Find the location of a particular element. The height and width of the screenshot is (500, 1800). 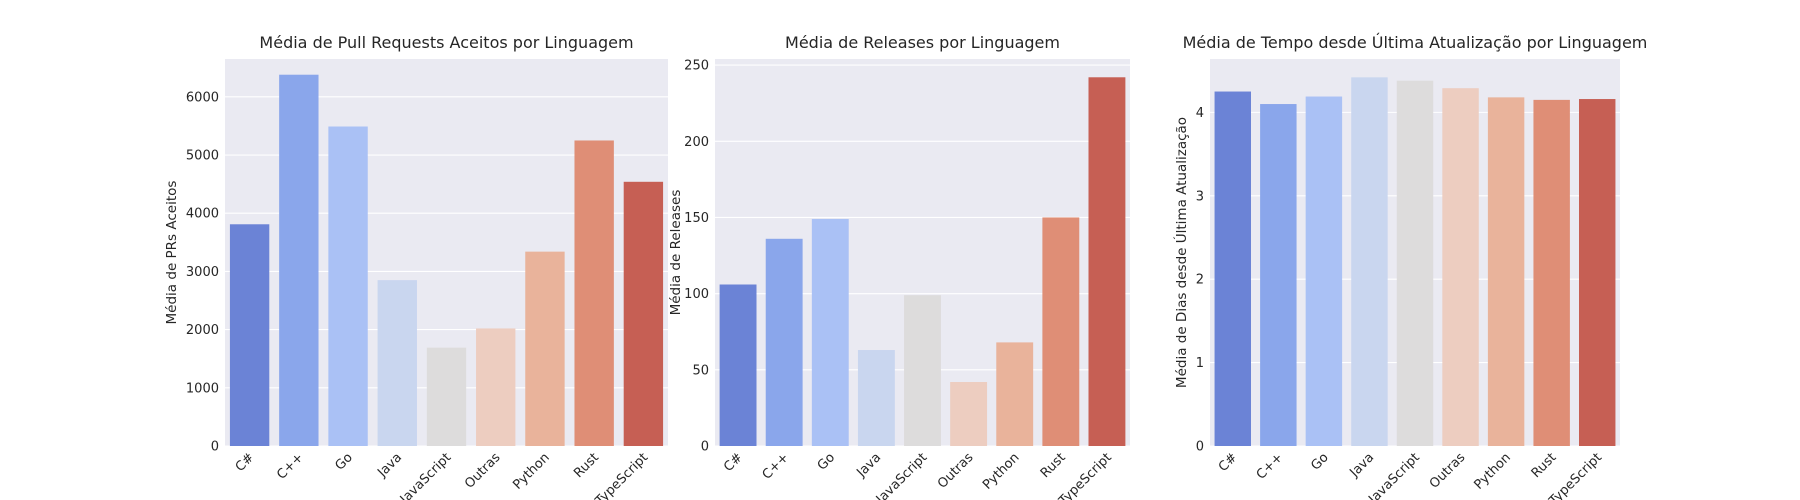

releases-chart-title: Média de Releases por Linguagem is located at coordinates (922, 42).